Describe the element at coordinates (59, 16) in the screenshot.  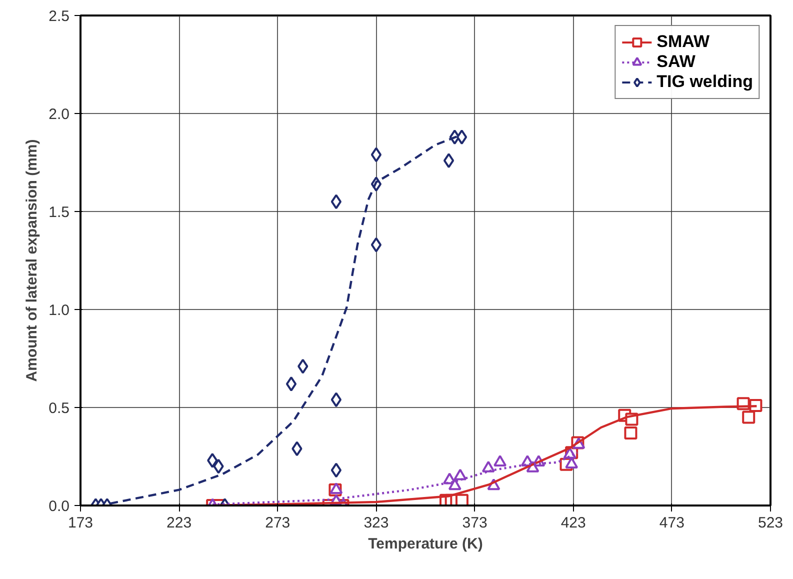
I see `y-tick-label: 2.5` at that location.